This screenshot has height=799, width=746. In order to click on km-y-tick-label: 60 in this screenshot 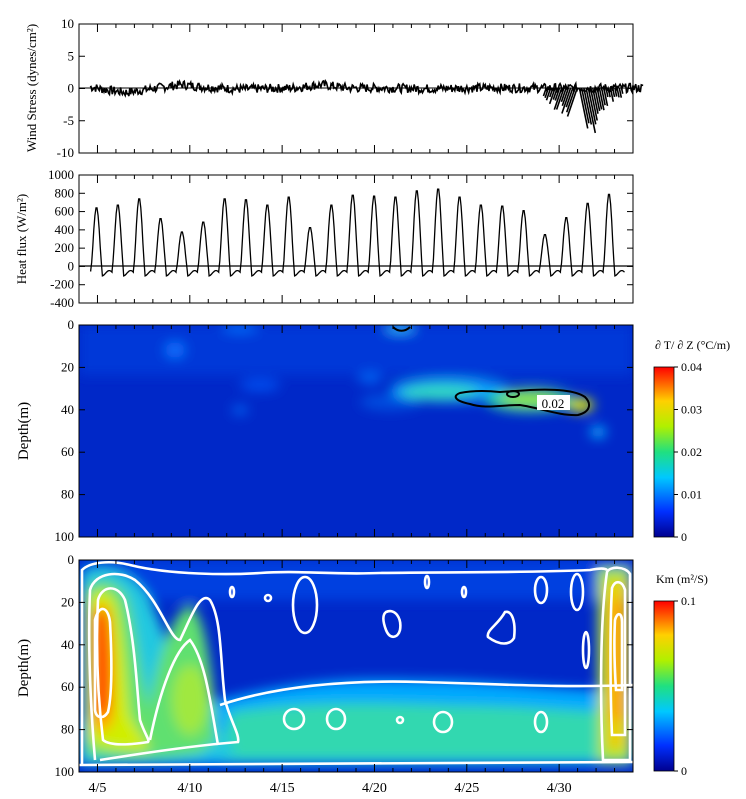, I will do `click(67, 686)`.